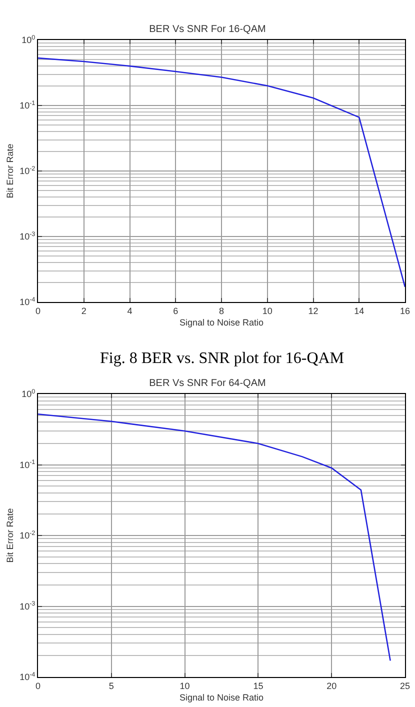  What do you see at coordinates (405, 311) in the screenshot?
I see `x-tick-label: 16` at bounding box center [405, 311].